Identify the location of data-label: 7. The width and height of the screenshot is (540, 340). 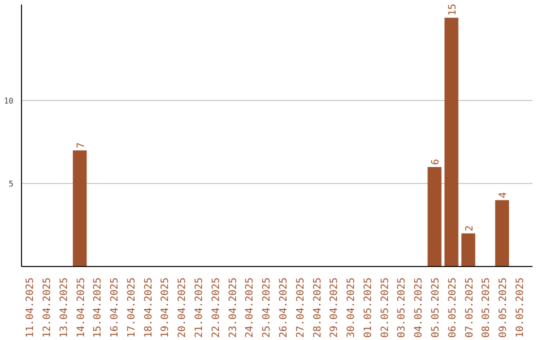
(81, 145).